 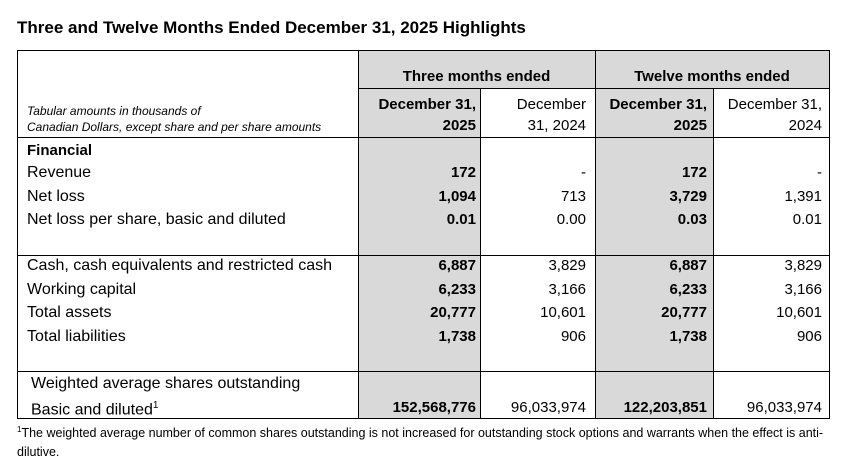 I want to click on row-label: Net loss, so click(x=56, y=196).